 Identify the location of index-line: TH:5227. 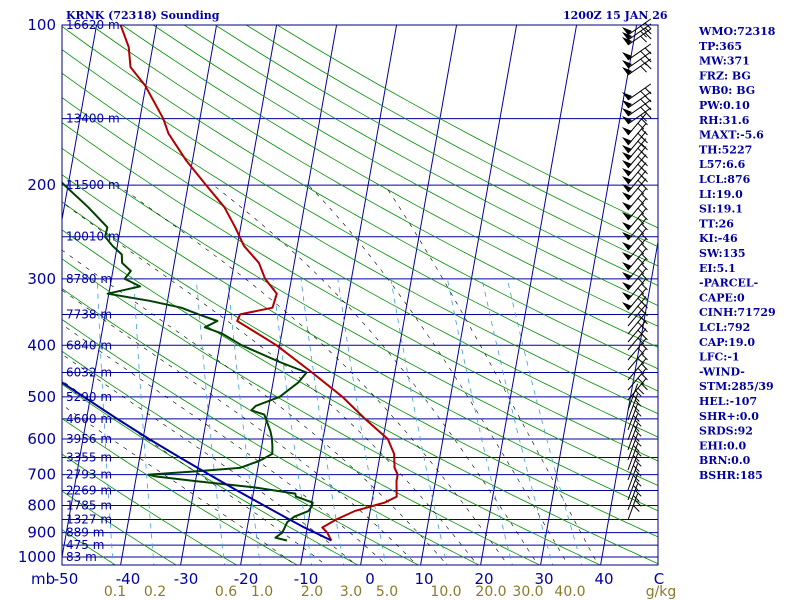
(725, 149).